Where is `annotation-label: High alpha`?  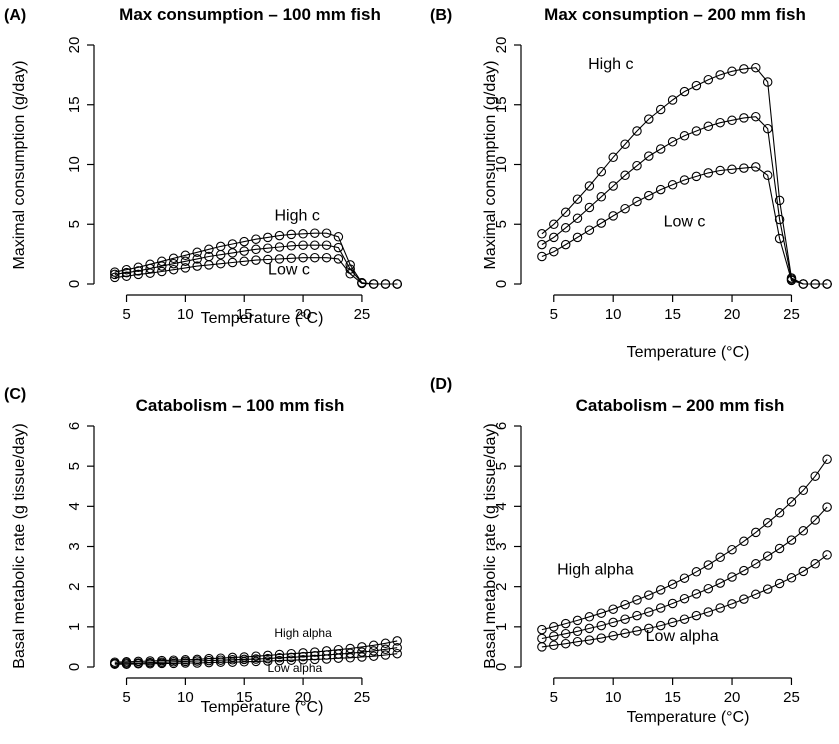 annotation-label: High alpha is located at coordinates (303, 633).